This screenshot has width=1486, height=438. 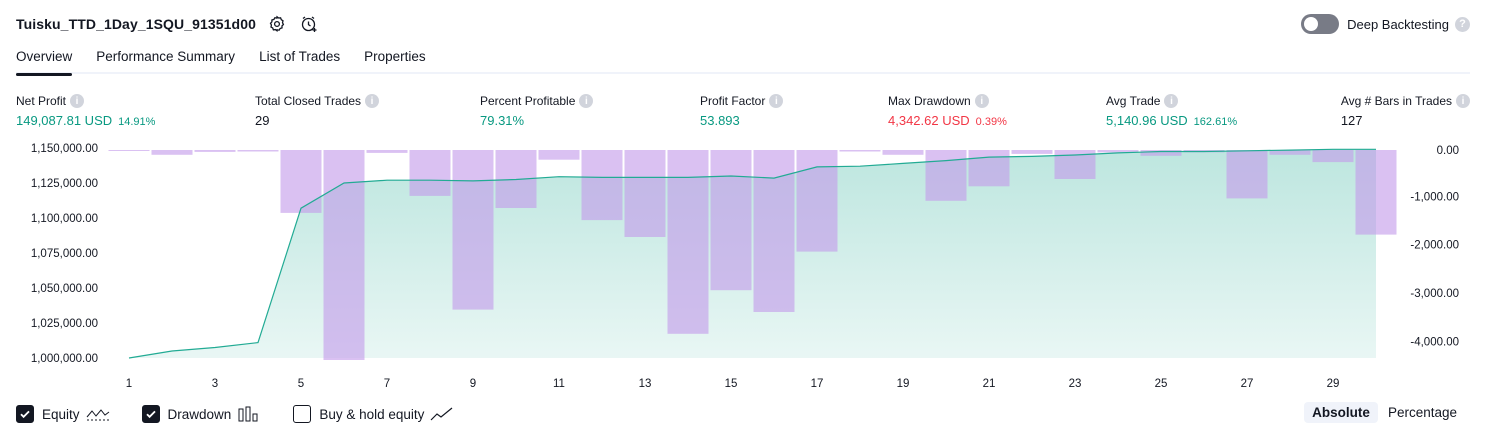 What do you see at coordinates (302, 414) in the screenshot?
I see `buy-hold-checkbox` at bounding box center [302, 414].